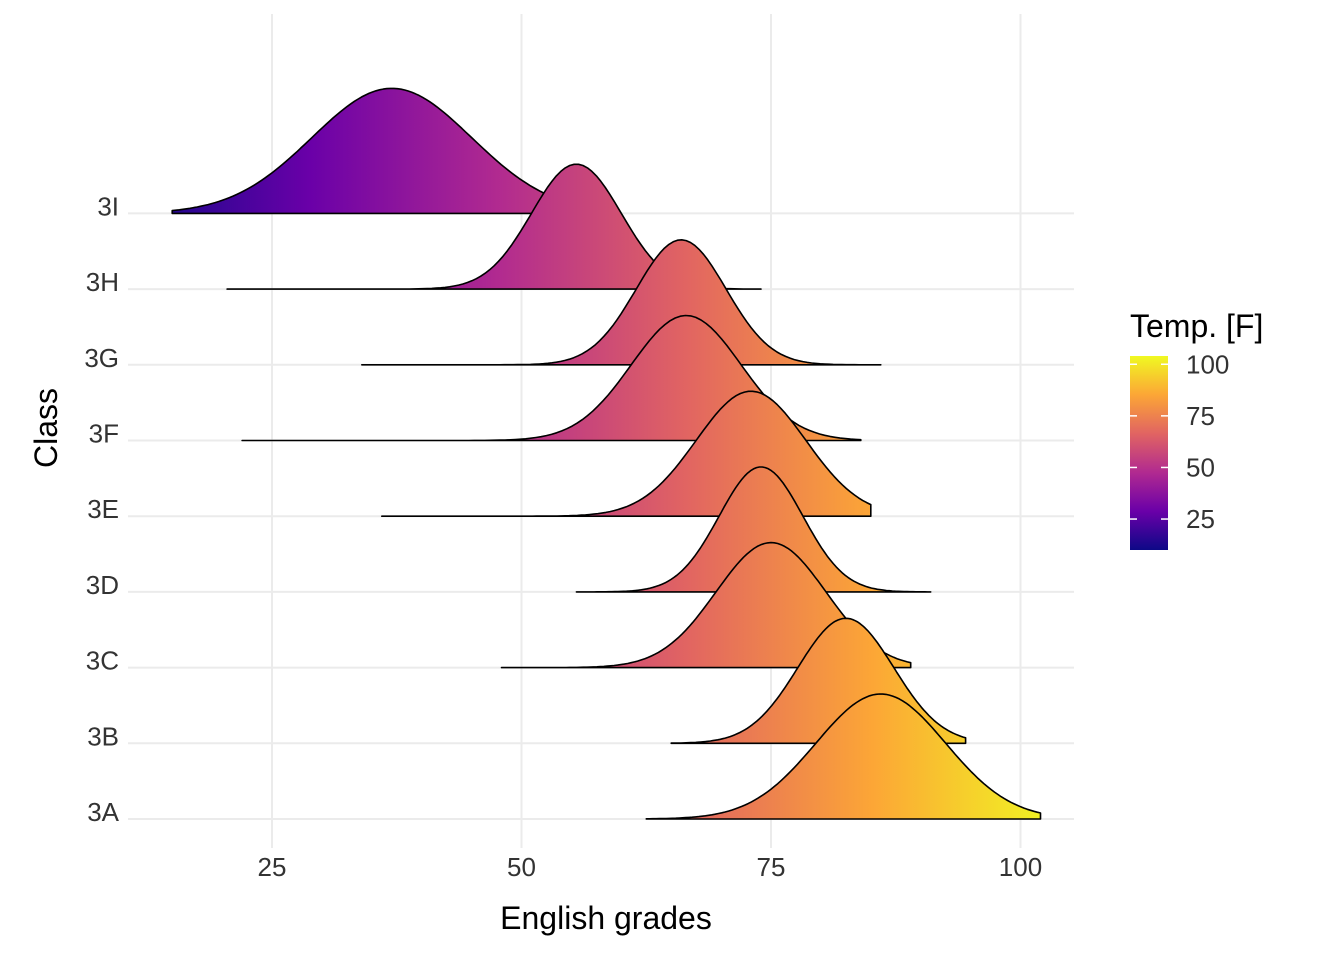  What do you see at coordinates (103, 736) in the screenshot?
I see `y-tick-label: 3B` at bounding box center [103, 736].